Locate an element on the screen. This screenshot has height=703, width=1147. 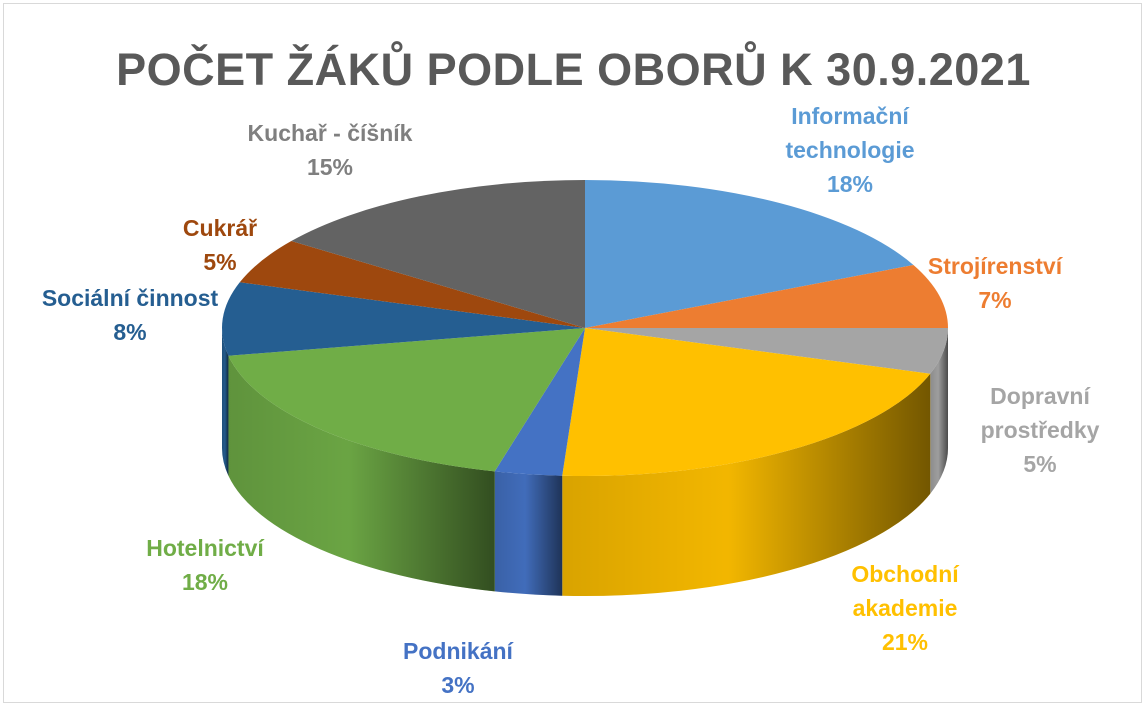
label-name: Kuchař - číšník is located at coordinates (330, 133).